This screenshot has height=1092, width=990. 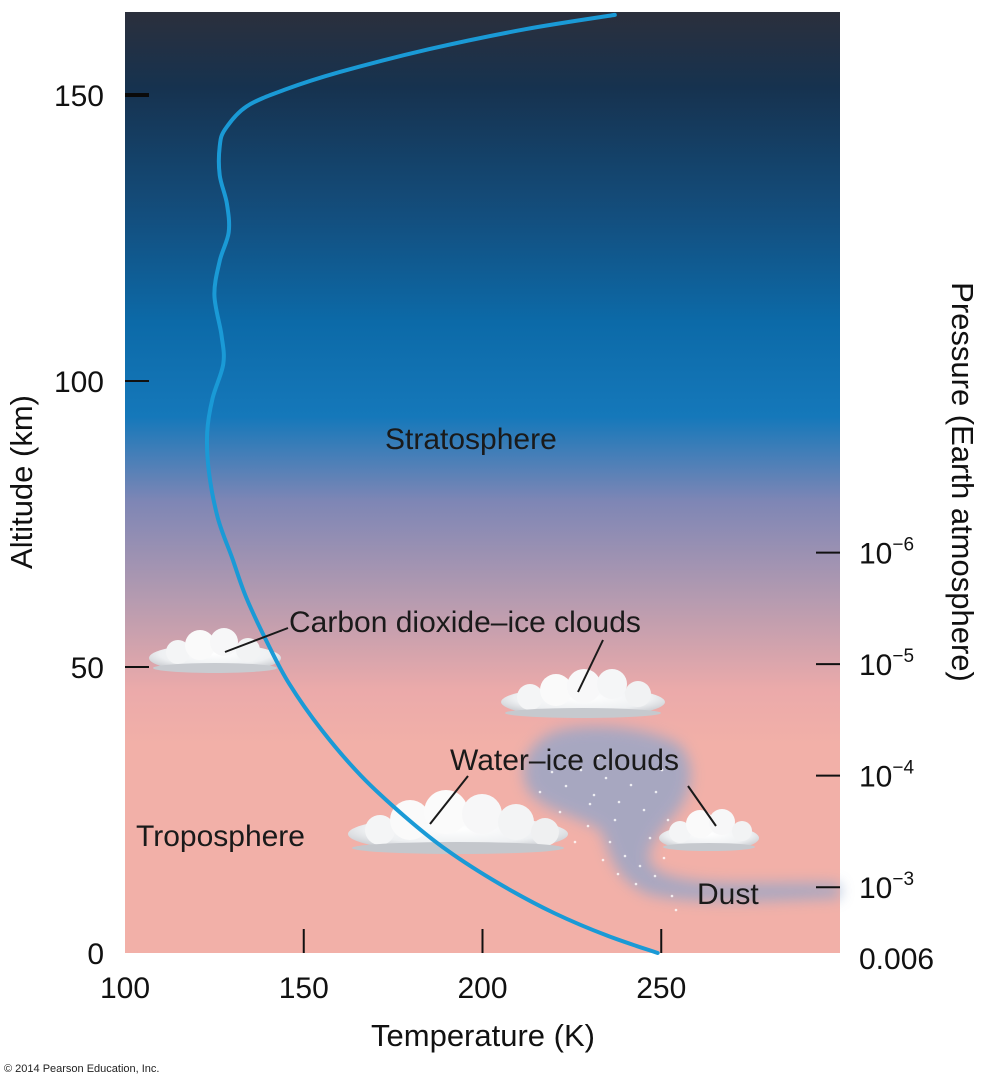 What do you see at coordinates (875, 755) in the screenshot?
I see `pressure-axis: 10⁻⁶ 10⁻⁵ 10⁻⁴ 10⁻³ 0.006` at bounding box center [875, 755].